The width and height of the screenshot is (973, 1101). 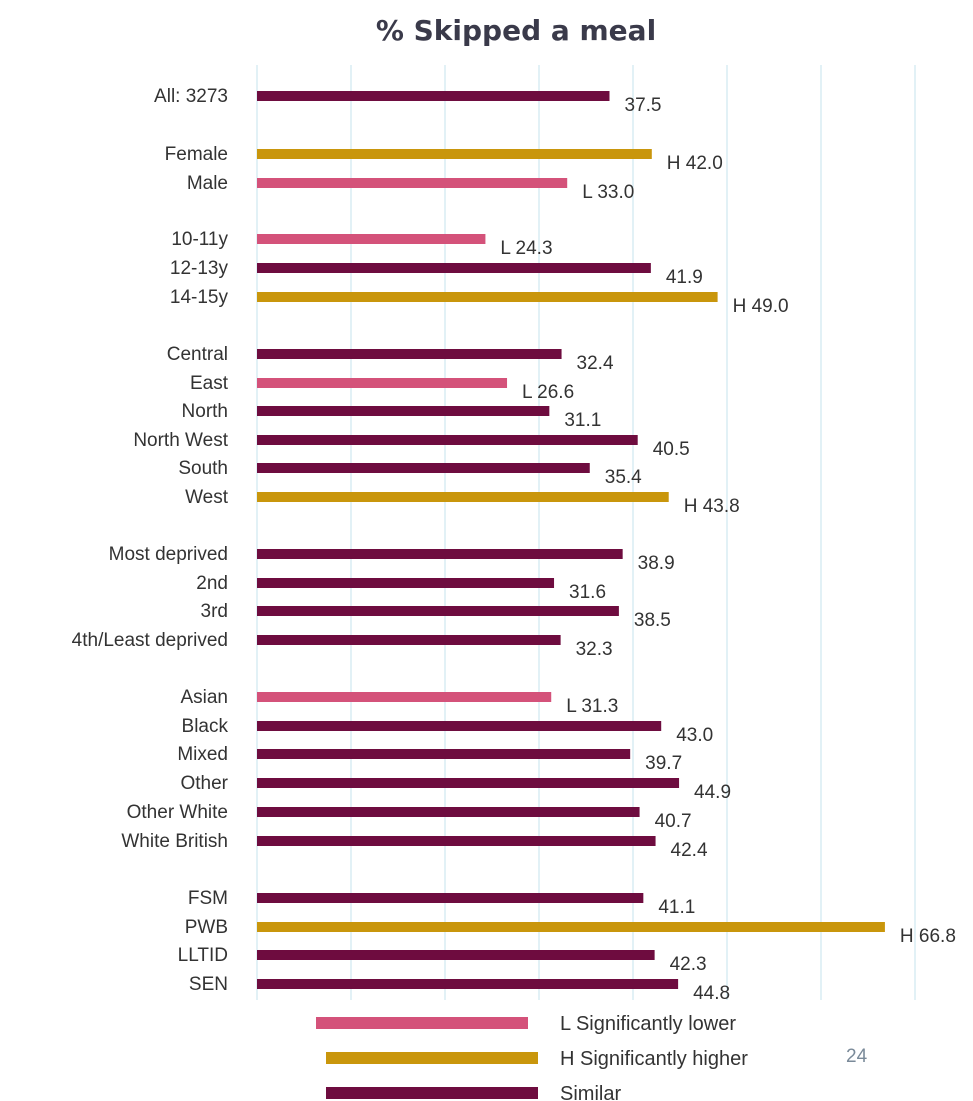 I want to click on data-label: 31.1, so click(x=582, y=420).